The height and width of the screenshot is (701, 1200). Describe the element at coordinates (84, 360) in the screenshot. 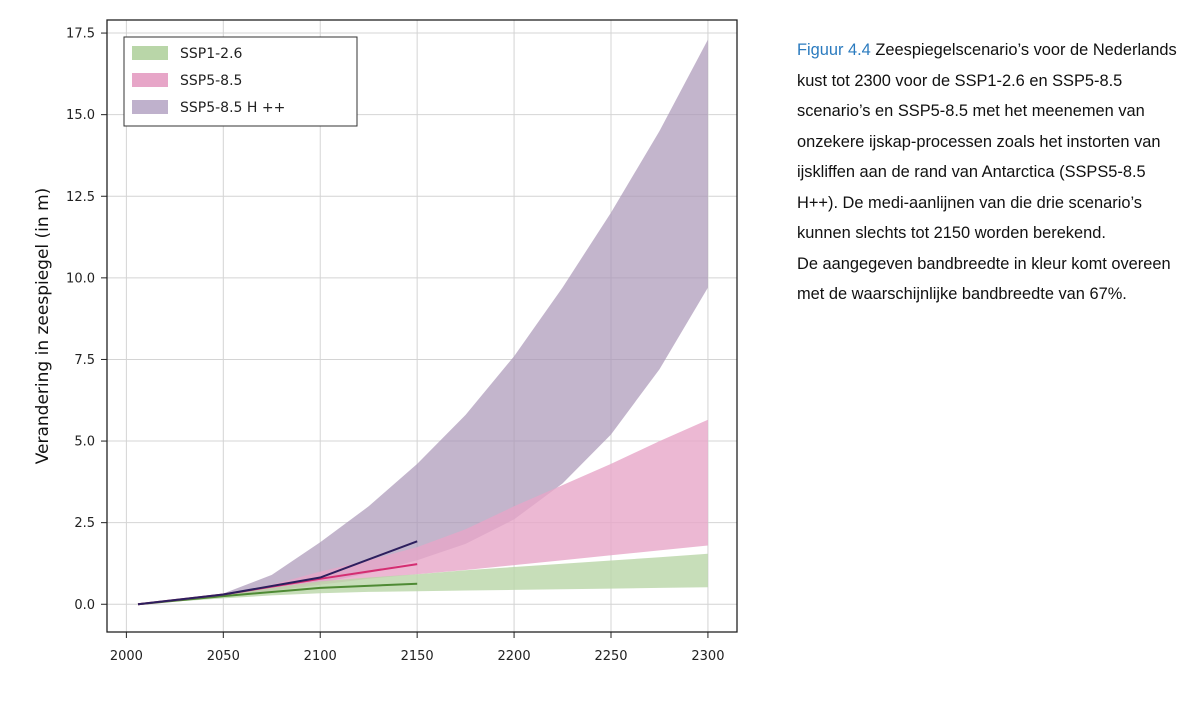

I see `y-tick-label: 7.5` at that location.